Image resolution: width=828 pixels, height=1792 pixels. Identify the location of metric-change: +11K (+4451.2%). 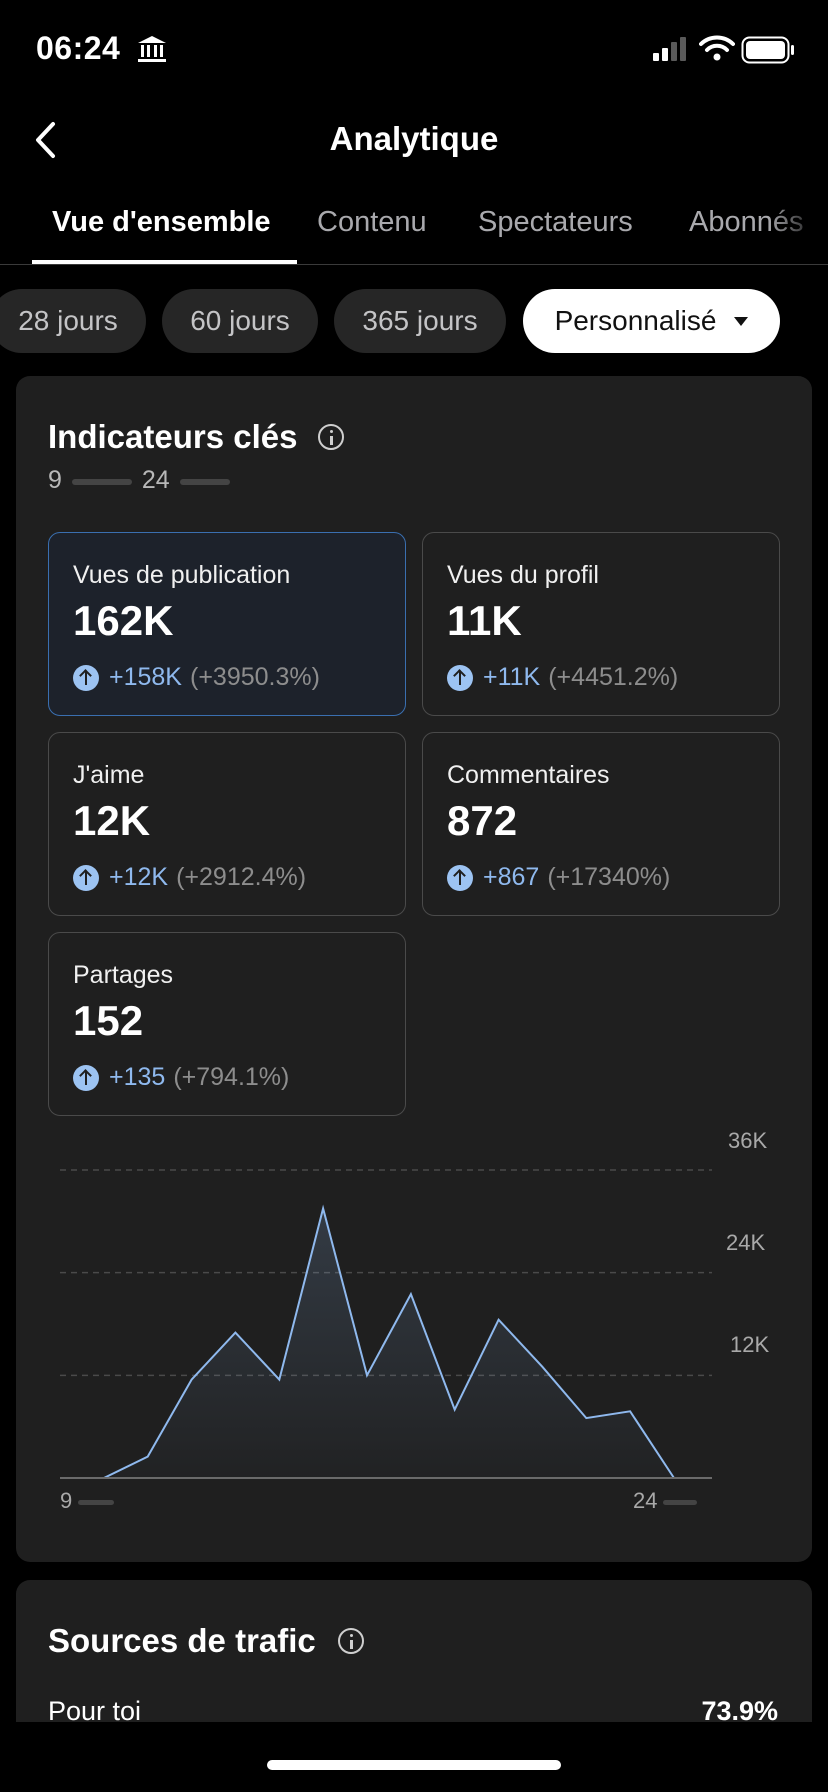
(562, 677).